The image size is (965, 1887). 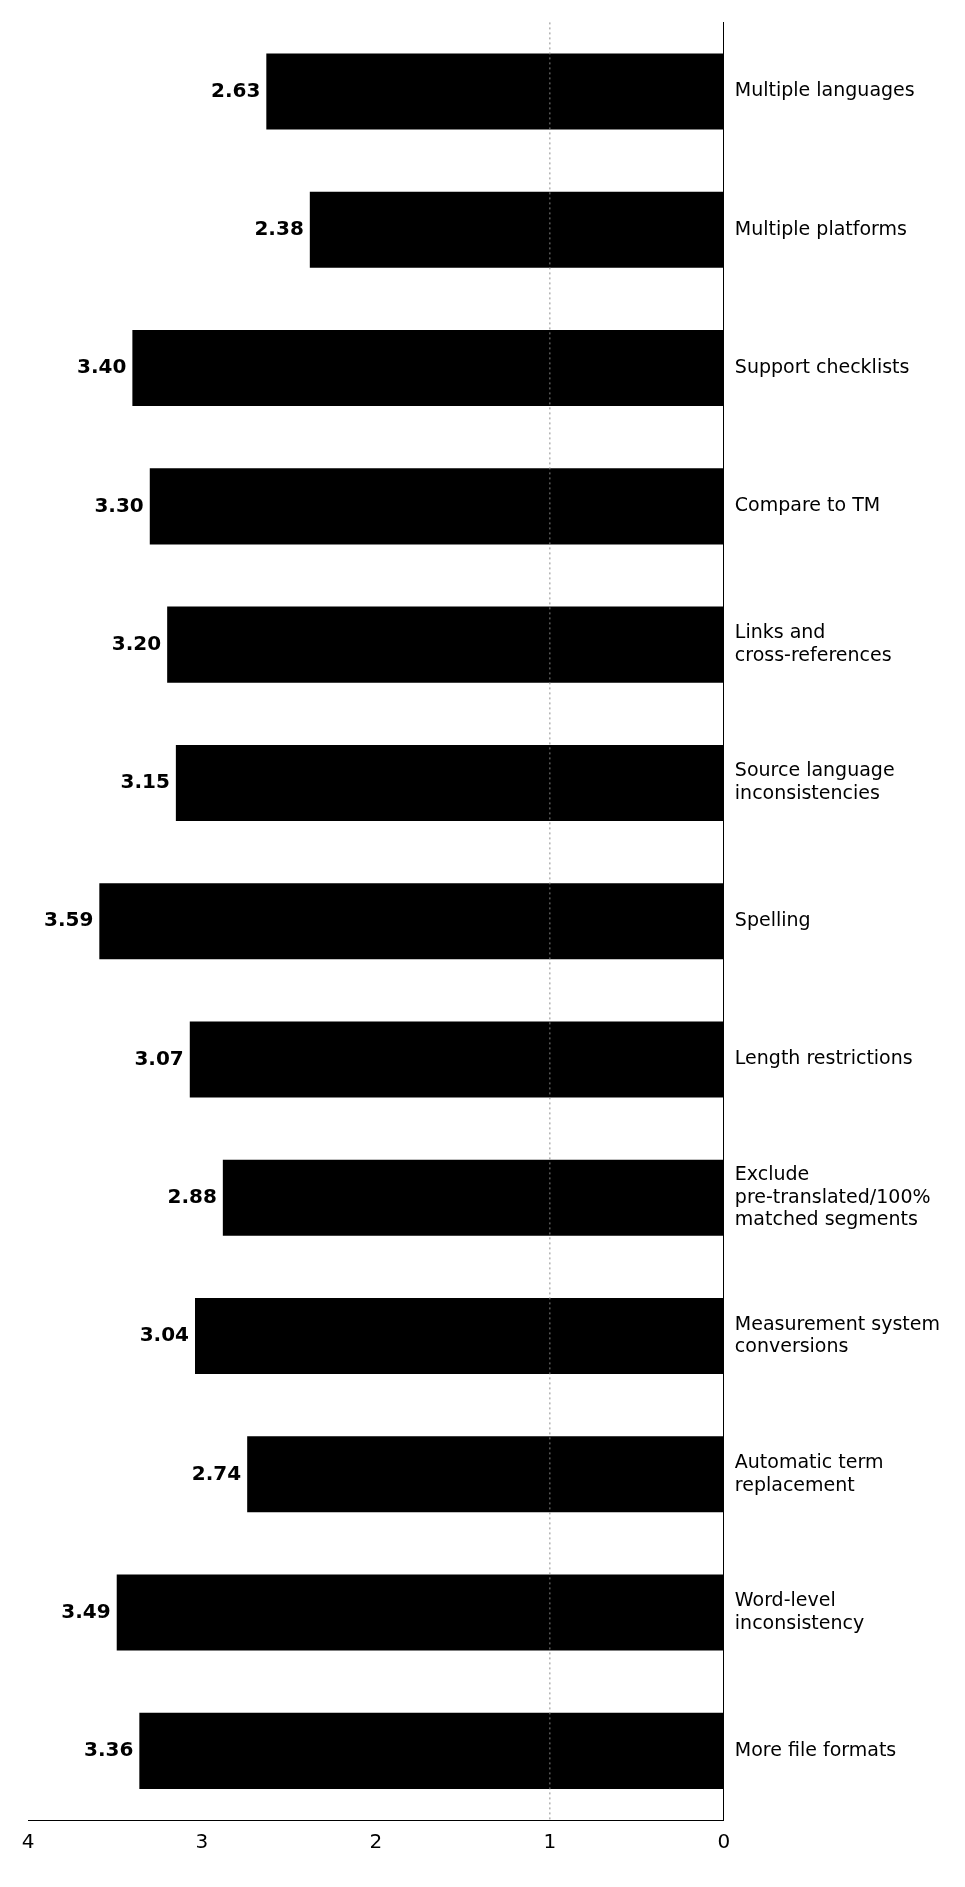 I want to click on x-tick-label: 1, so click(x=550, y=1841).